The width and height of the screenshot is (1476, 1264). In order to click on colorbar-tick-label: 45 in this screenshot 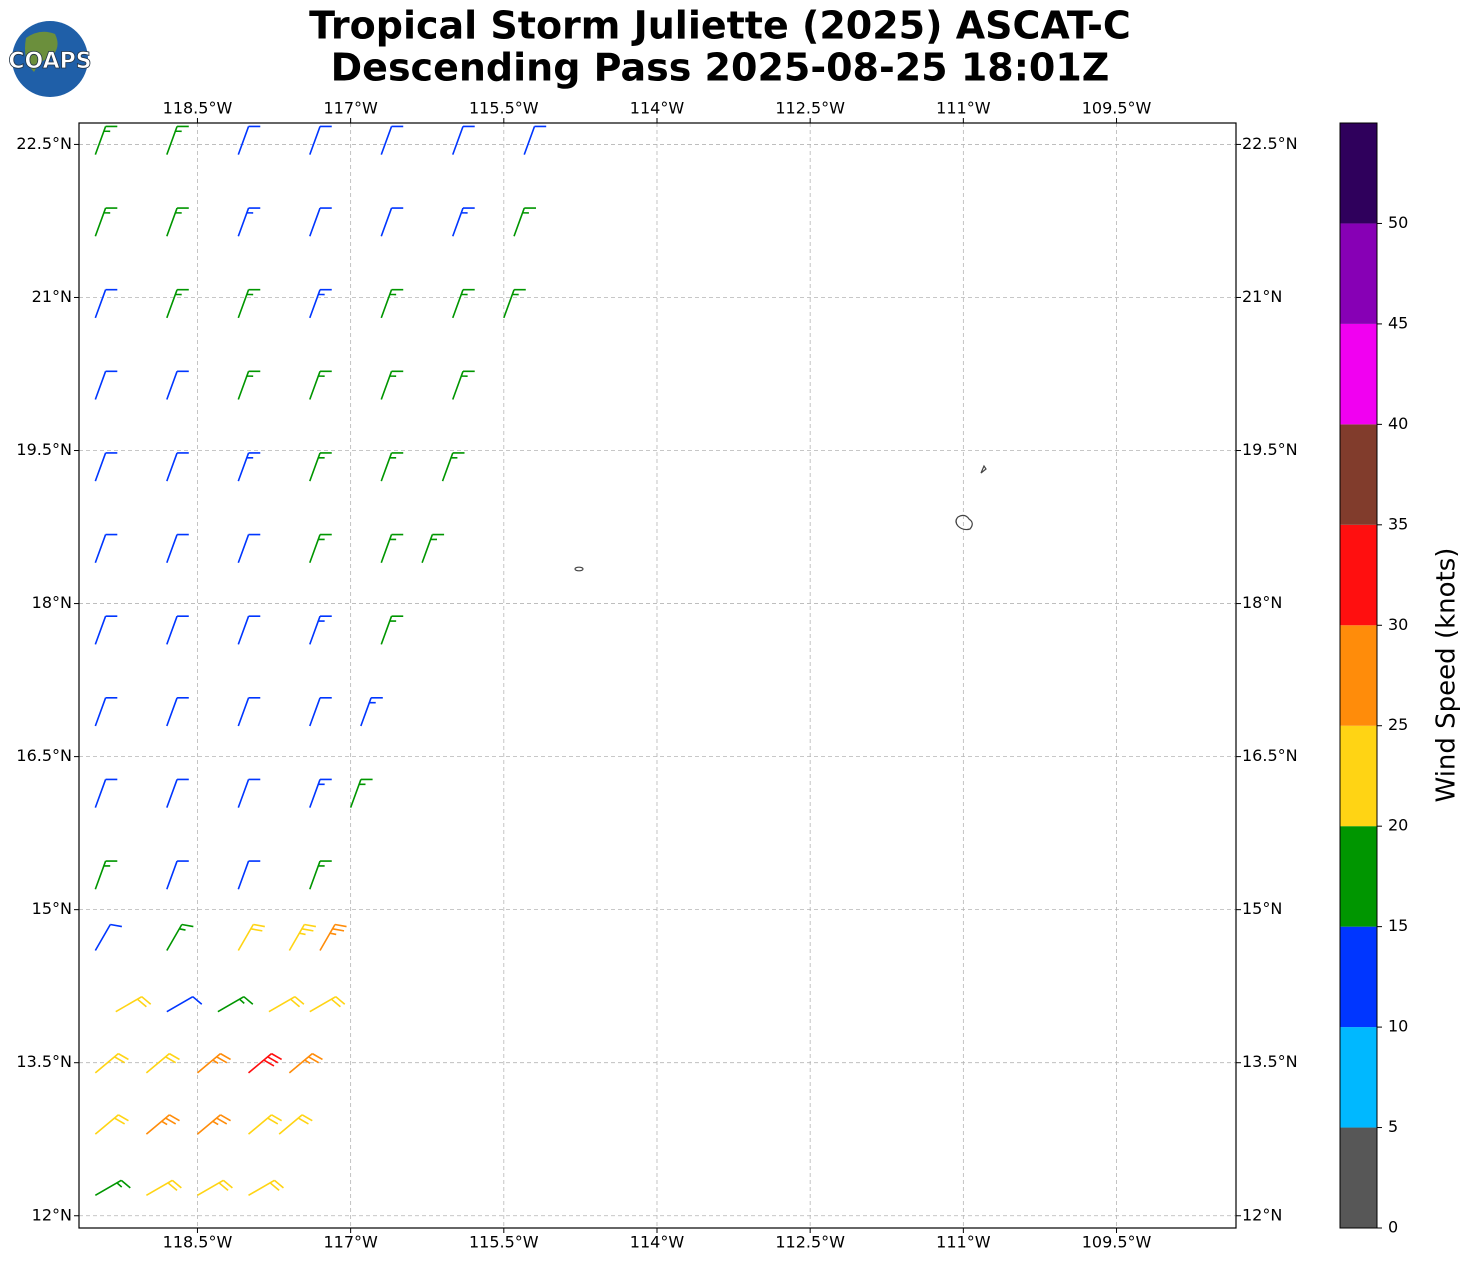, I will do `click(1398, 322)`.